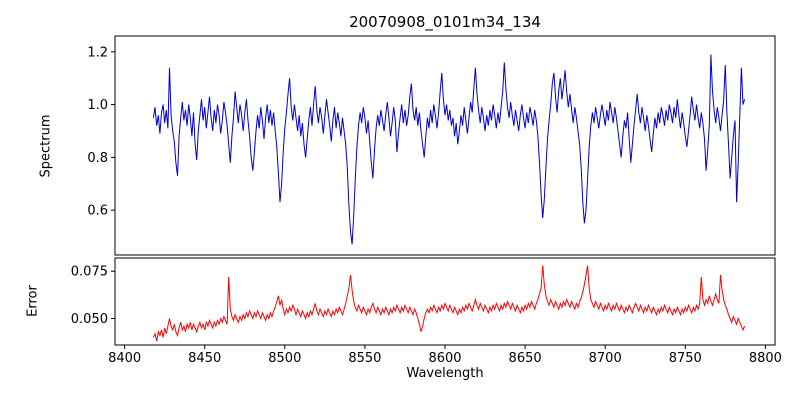 This screenshot has width=800, height=400. What do you see at coordinates (765, 358) in the screenshot?
I see `x-tick-label: 8800` at bounding box center [765, 358].